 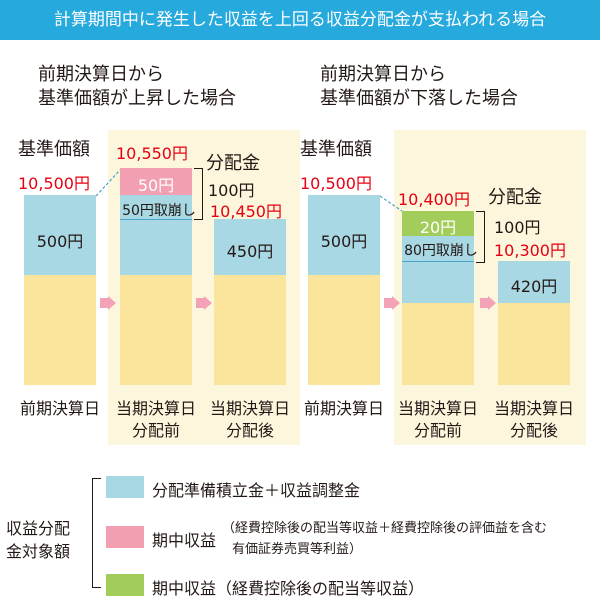 I want to click on right-pre-blue-segment, so click(x=438, y=269).